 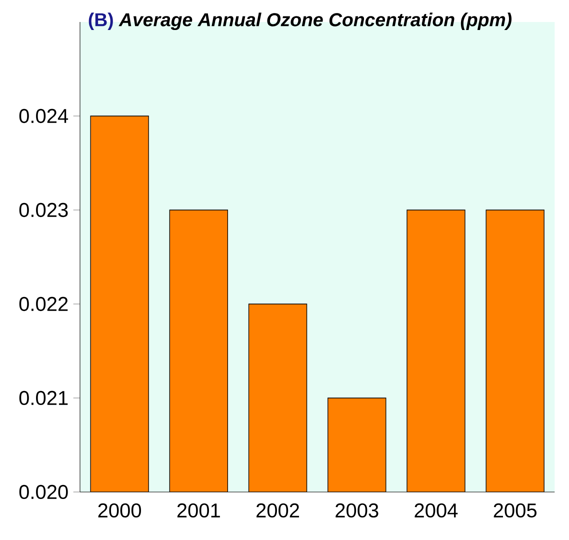 I want to click on y-tick-label: 0.020, so click(x=43, y=492).